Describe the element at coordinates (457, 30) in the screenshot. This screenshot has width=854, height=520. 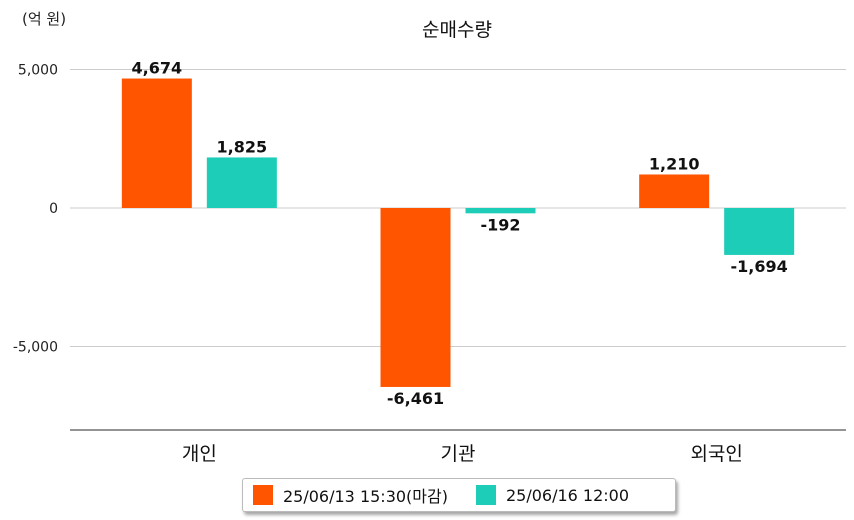
I see `chart-title: 순매수량` at that location.